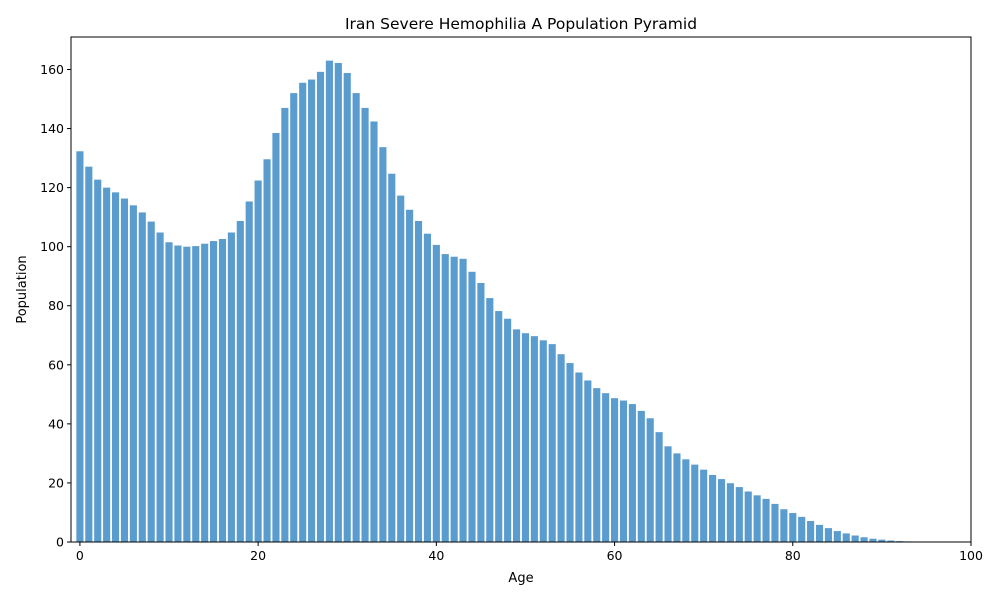  I want to click on x-tick-label: 0, so click(80, 555).